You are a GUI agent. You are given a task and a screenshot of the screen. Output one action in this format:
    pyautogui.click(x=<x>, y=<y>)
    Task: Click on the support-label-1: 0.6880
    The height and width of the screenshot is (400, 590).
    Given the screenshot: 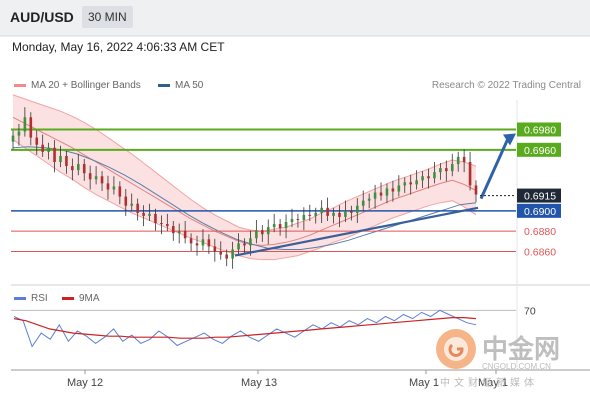 What is the action you would take?
    pyautogui.click(x=540, y=232)
    